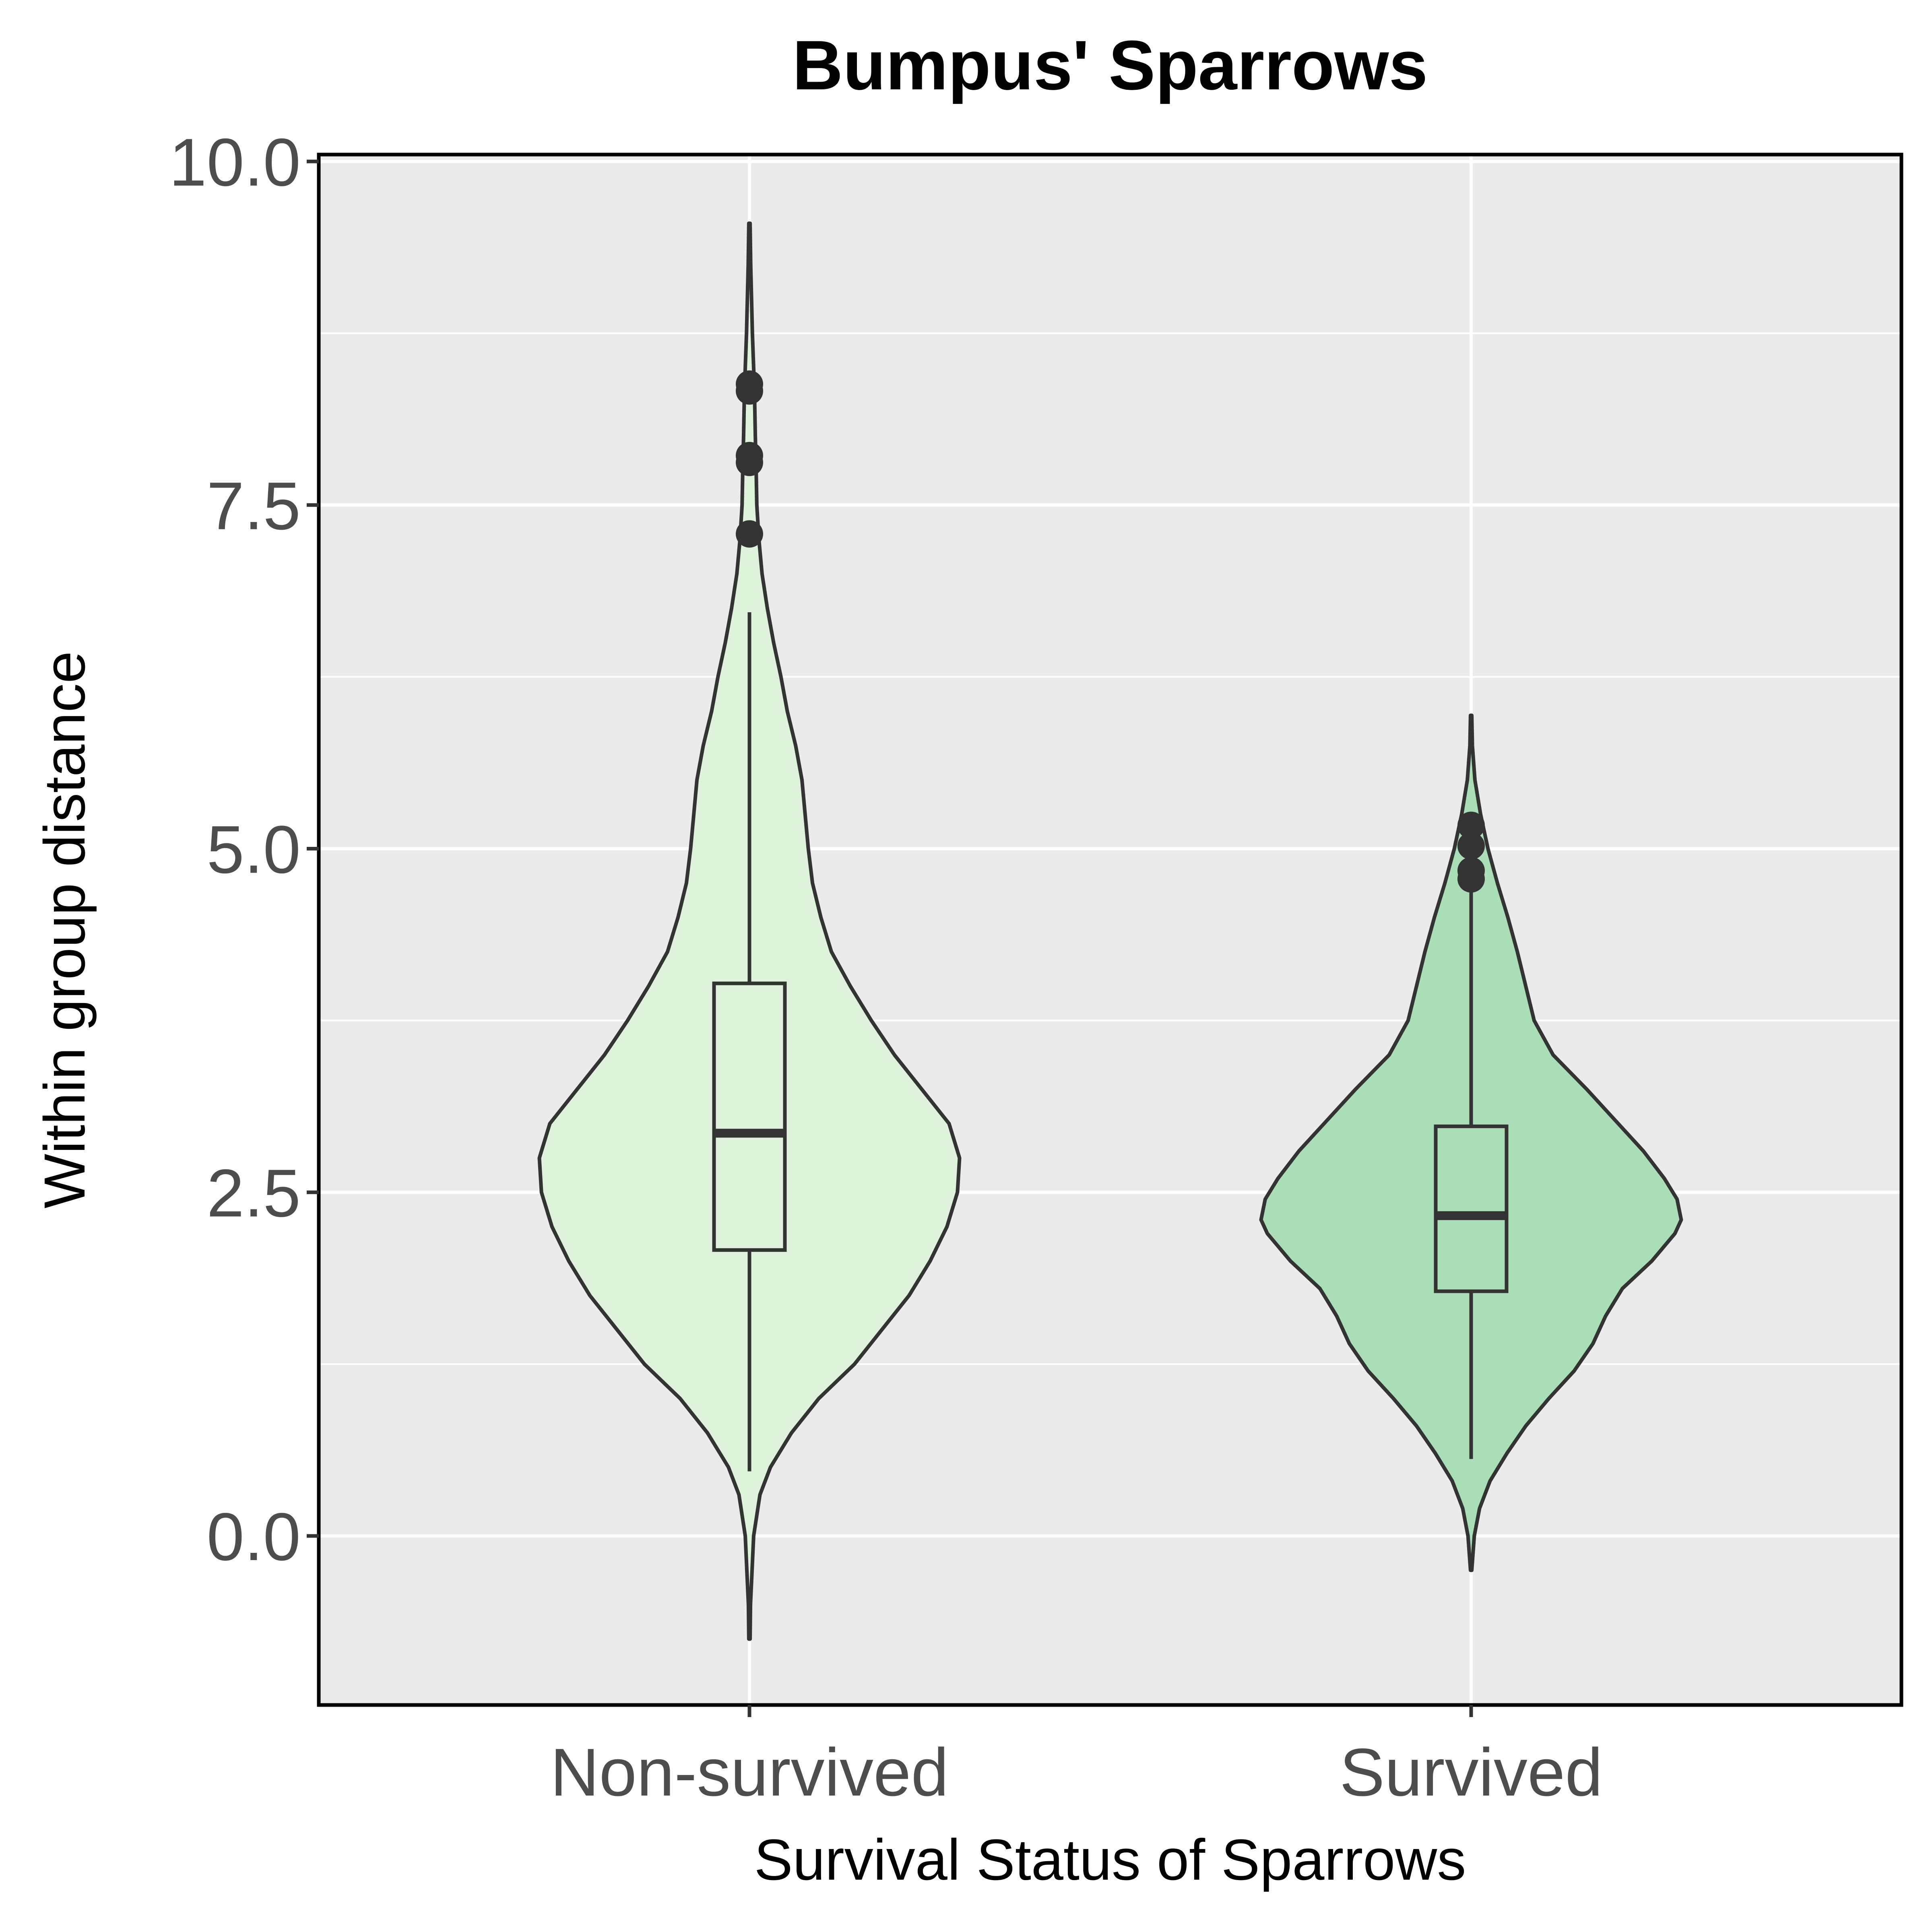 This screenshot has height=1932, width=1932. Describe the element at coordinates (253, 506) in the screenshot. I see `y-tick-label: 7.5` at that location.